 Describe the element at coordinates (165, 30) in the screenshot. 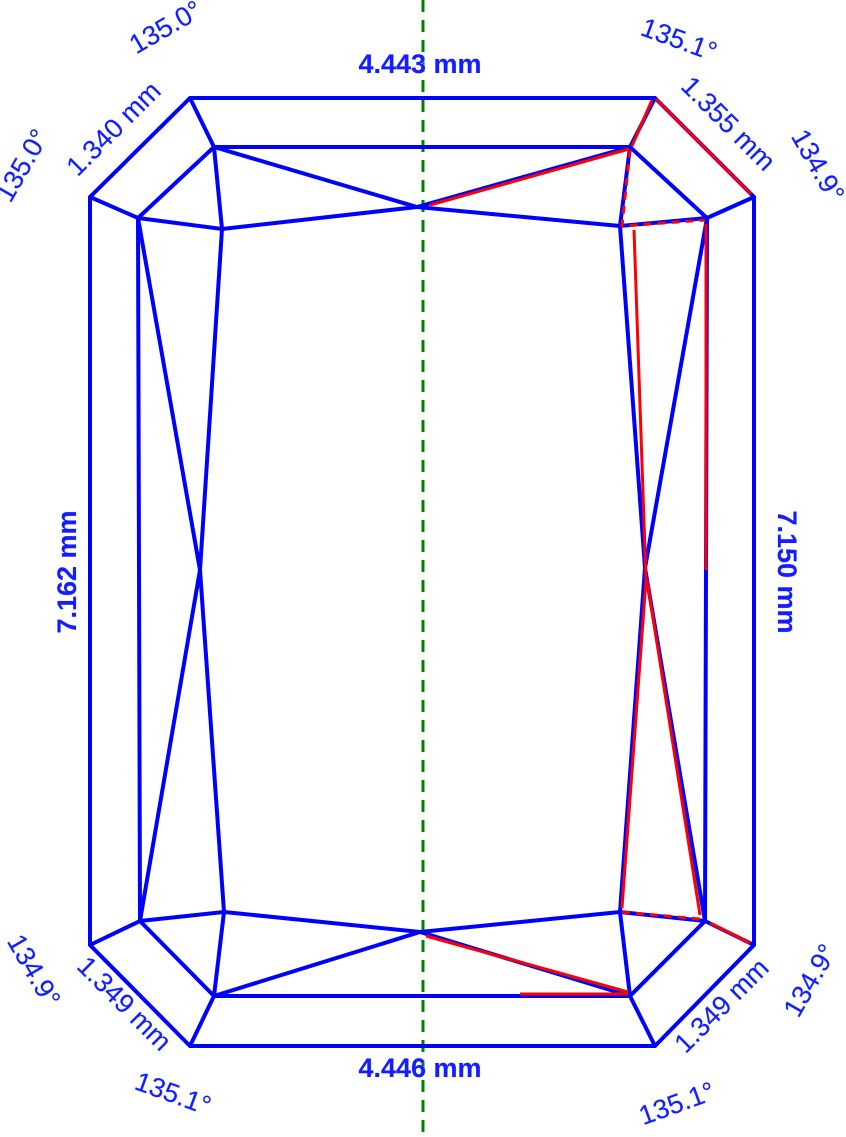

I see `angle-top-left-upper: 135.0°` at that location.